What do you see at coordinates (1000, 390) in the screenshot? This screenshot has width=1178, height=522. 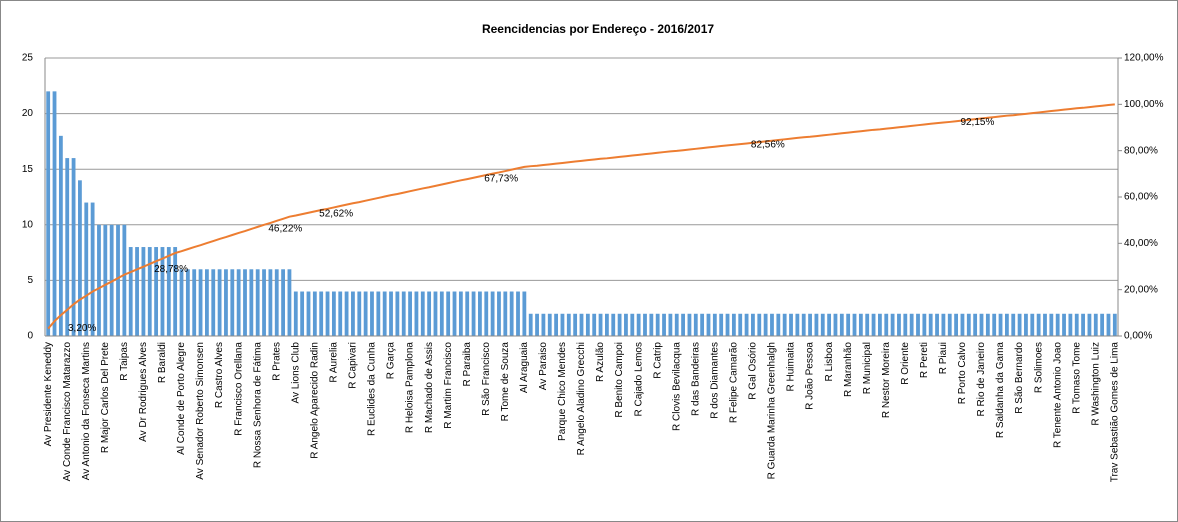 I see `x-tick-label: R Saldanha da Gama` at bounding box center [1000, 390].